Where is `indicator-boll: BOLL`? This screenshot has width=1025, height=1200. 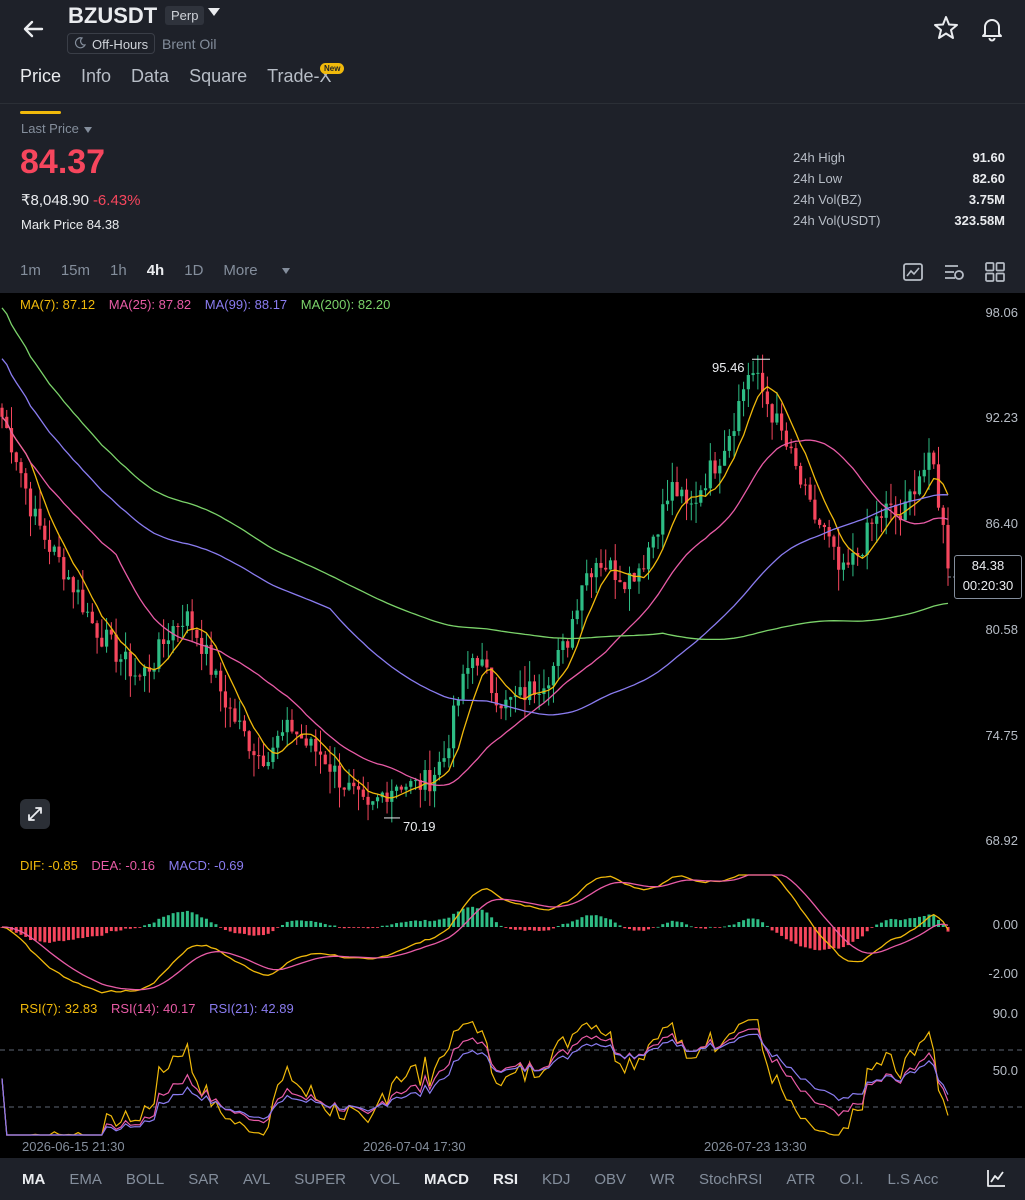 indicator-boll: BOLL is located at coordinates (145, 1179).